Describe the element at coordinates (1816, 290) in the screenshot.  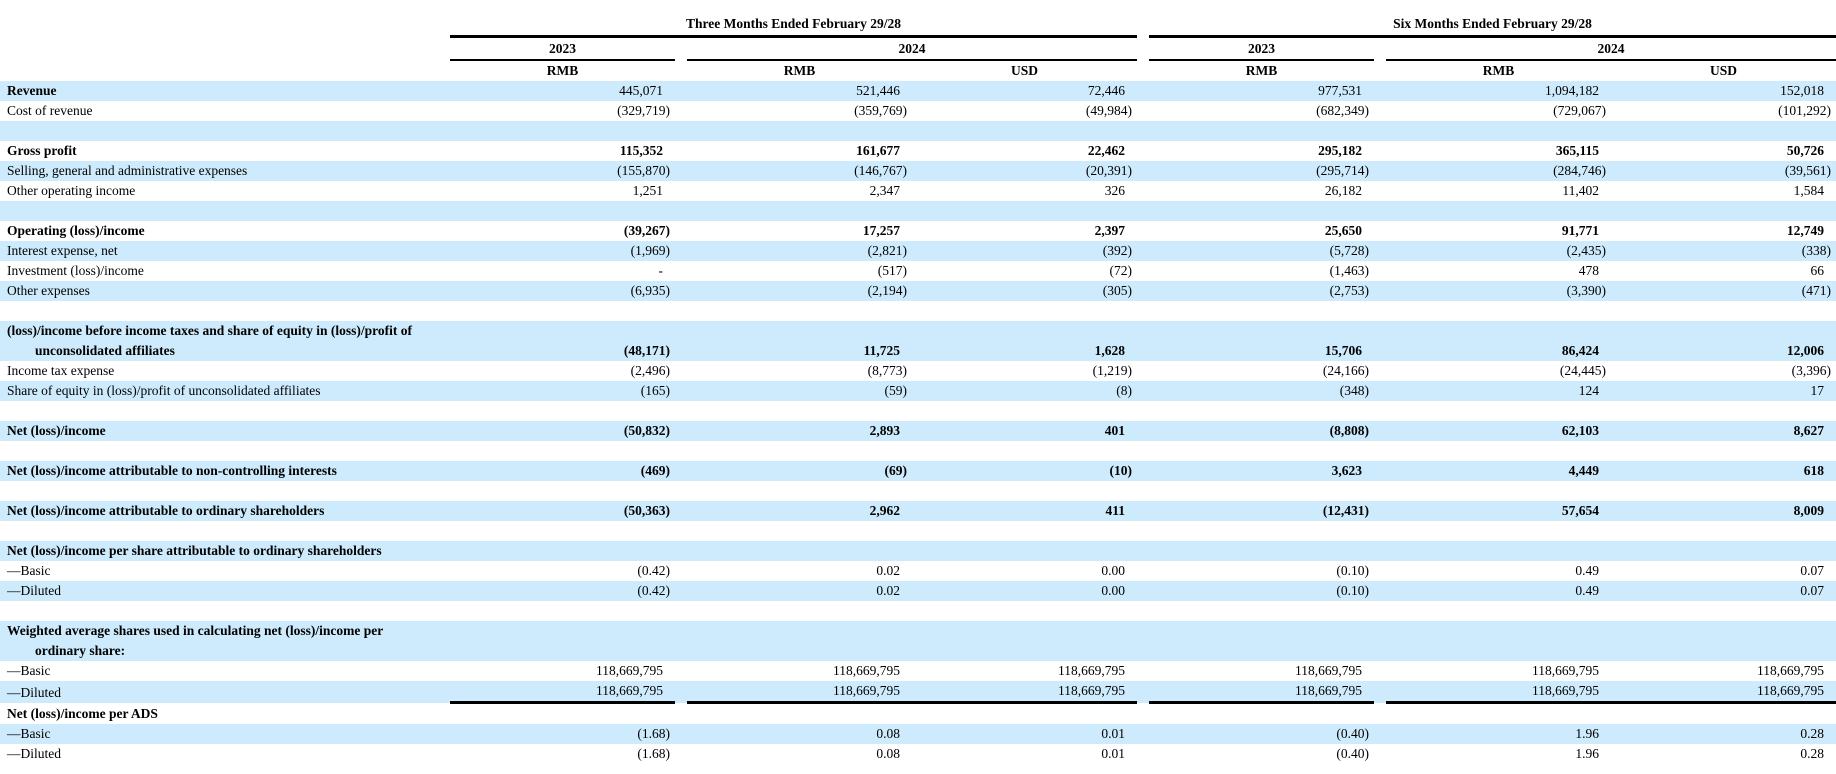
I see `cell-value: (471)` at that location.